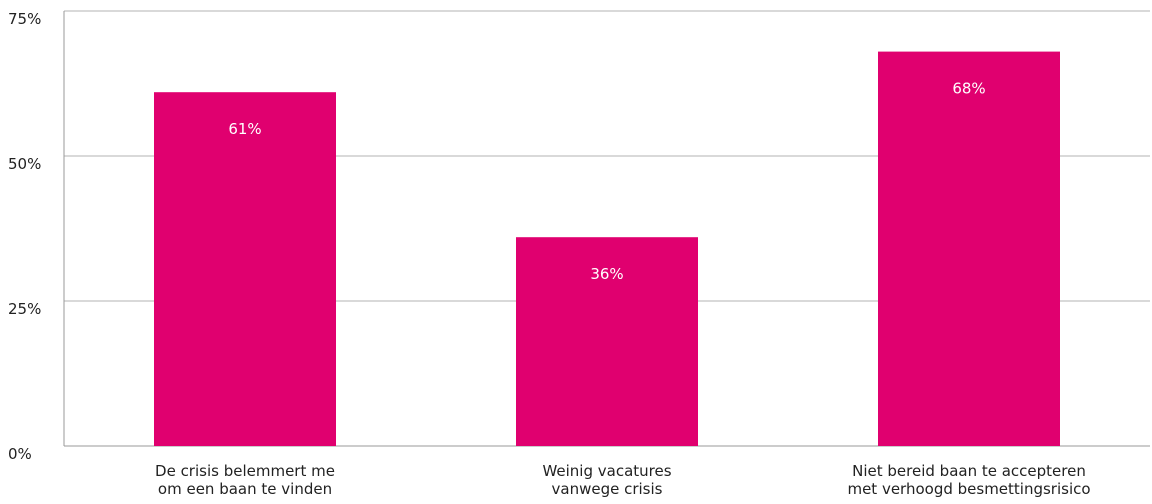  What do you see at coordinates (968, 489) in the screenshot?
I see `category-label: met verhoogd besmettingsrisico` at bounding box center [968, 489].